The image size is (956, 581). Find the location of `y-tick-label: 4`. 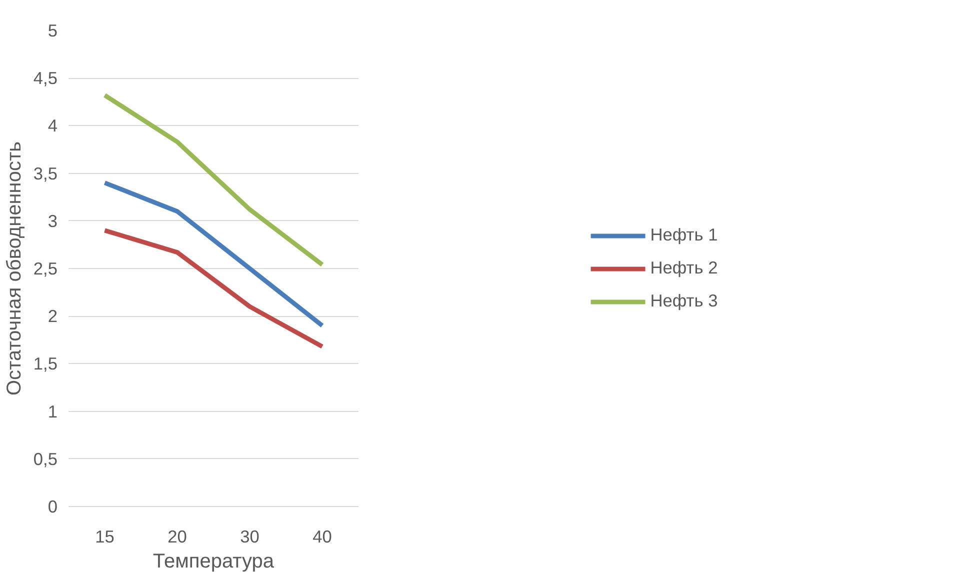

y-tick-label: 4 is located at coordinates (53, 126).